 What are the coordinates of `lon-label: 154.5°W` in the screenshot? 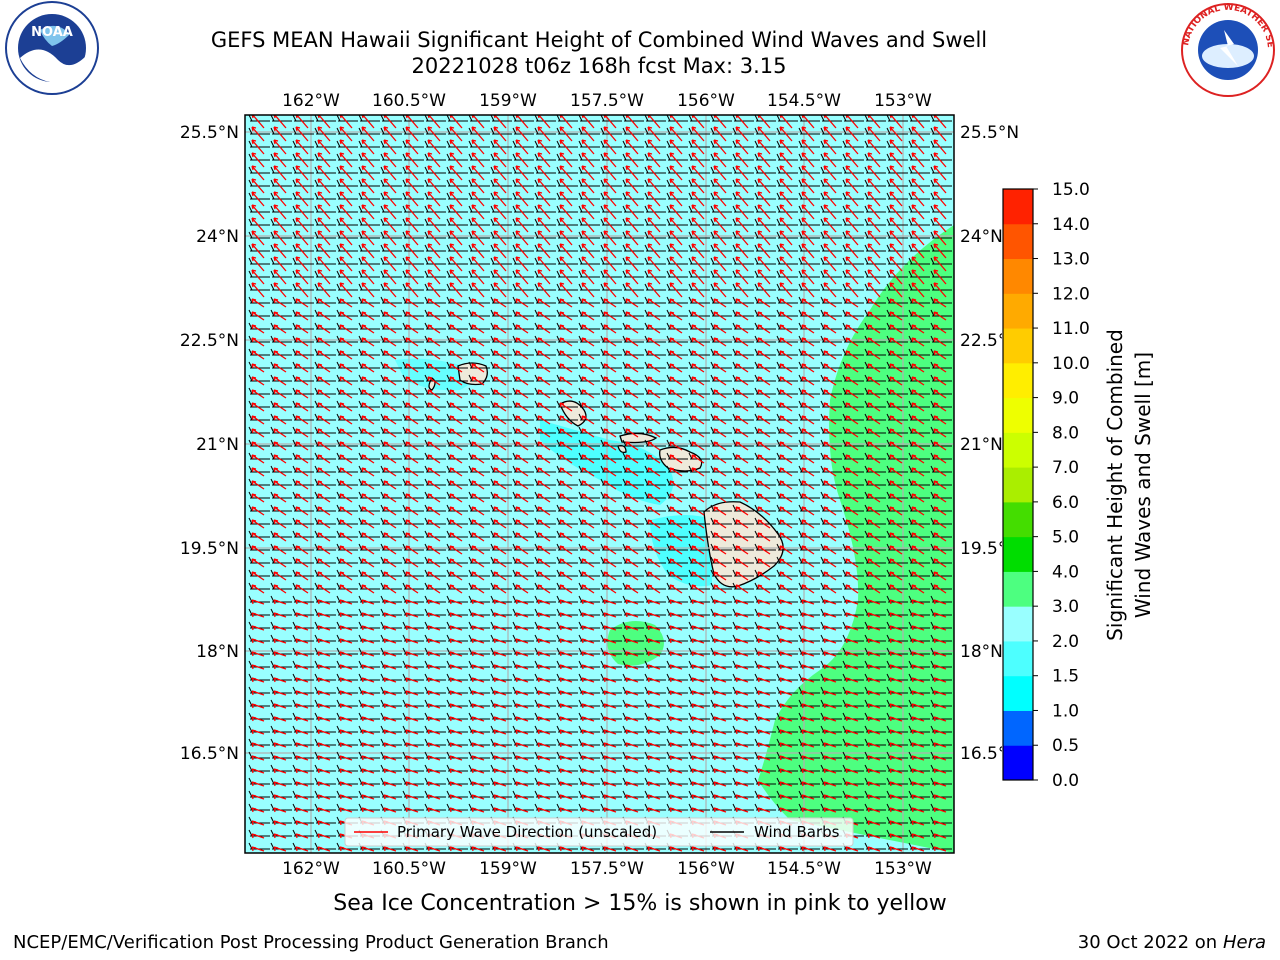 It's located at (804, 869).